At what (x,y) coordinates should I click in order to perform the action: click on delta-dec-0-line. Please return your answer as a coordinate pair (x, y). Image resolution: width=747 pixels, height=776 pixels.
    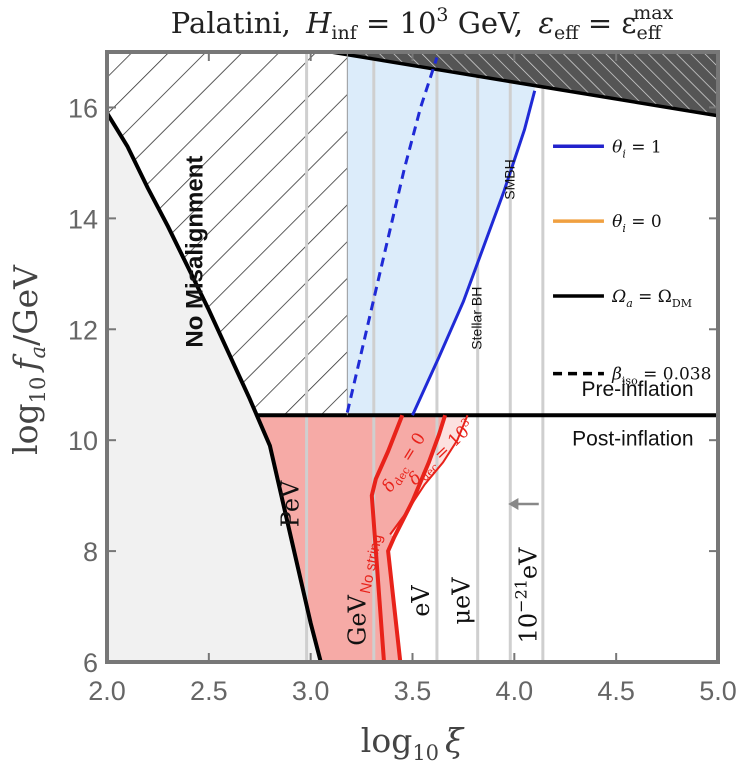
    Looking at the image, I should click on (417, 538).